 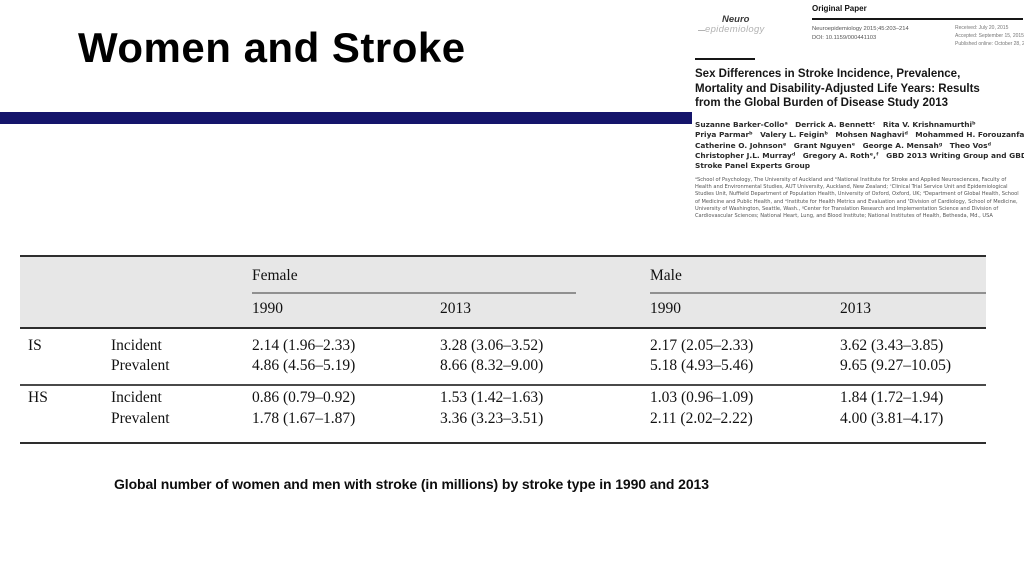 I want to click on table-value: 3.62 (3.43–3.85), so click(x=892, y=345).